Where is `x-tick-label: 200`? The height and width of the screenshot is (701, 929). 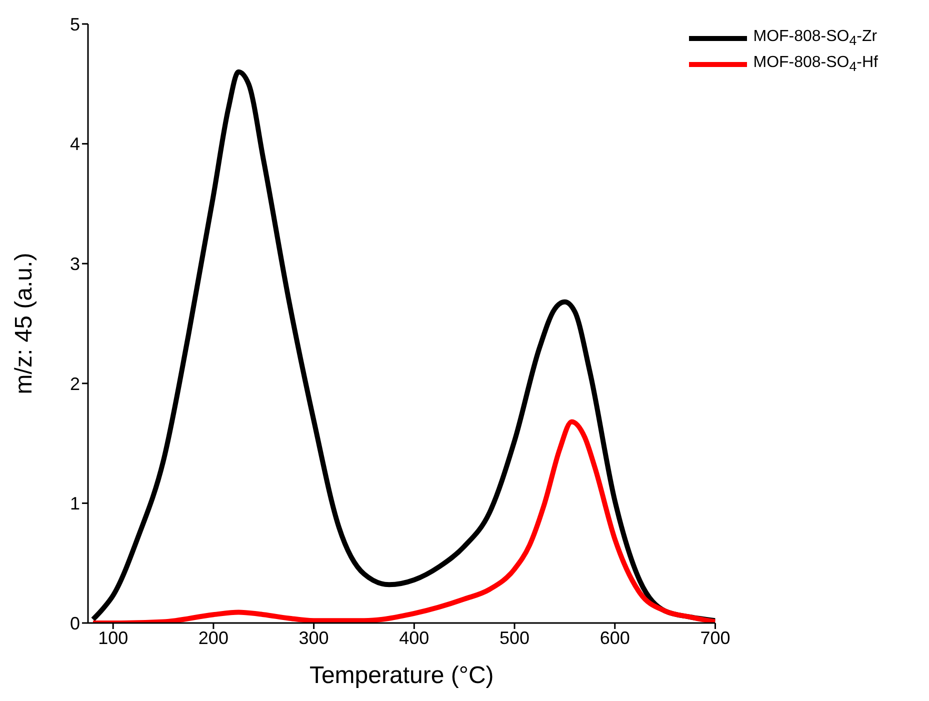 x-tick-label: 200 is located at coordinates (213, 638).